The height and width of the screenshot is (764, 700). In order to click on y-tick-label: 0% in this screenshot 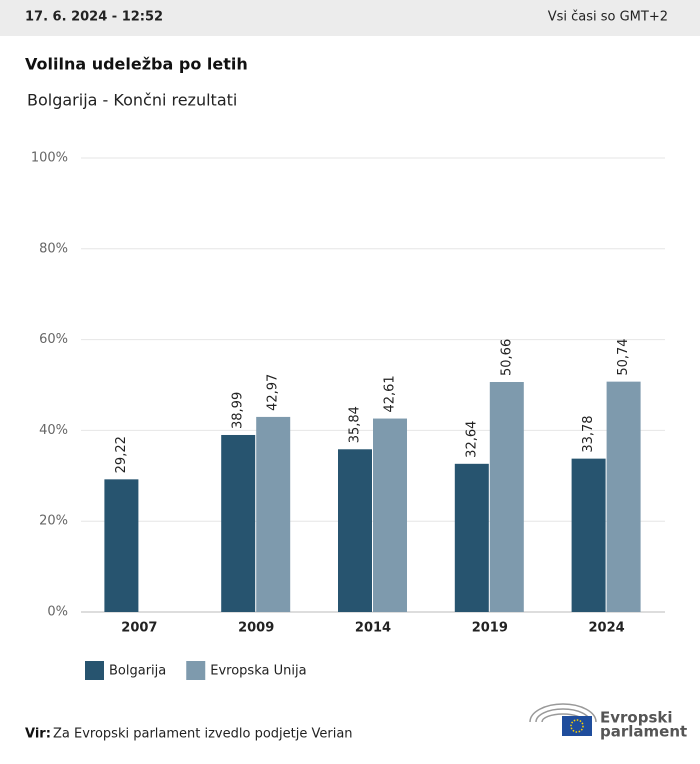, I will do `click(57, 612)`.